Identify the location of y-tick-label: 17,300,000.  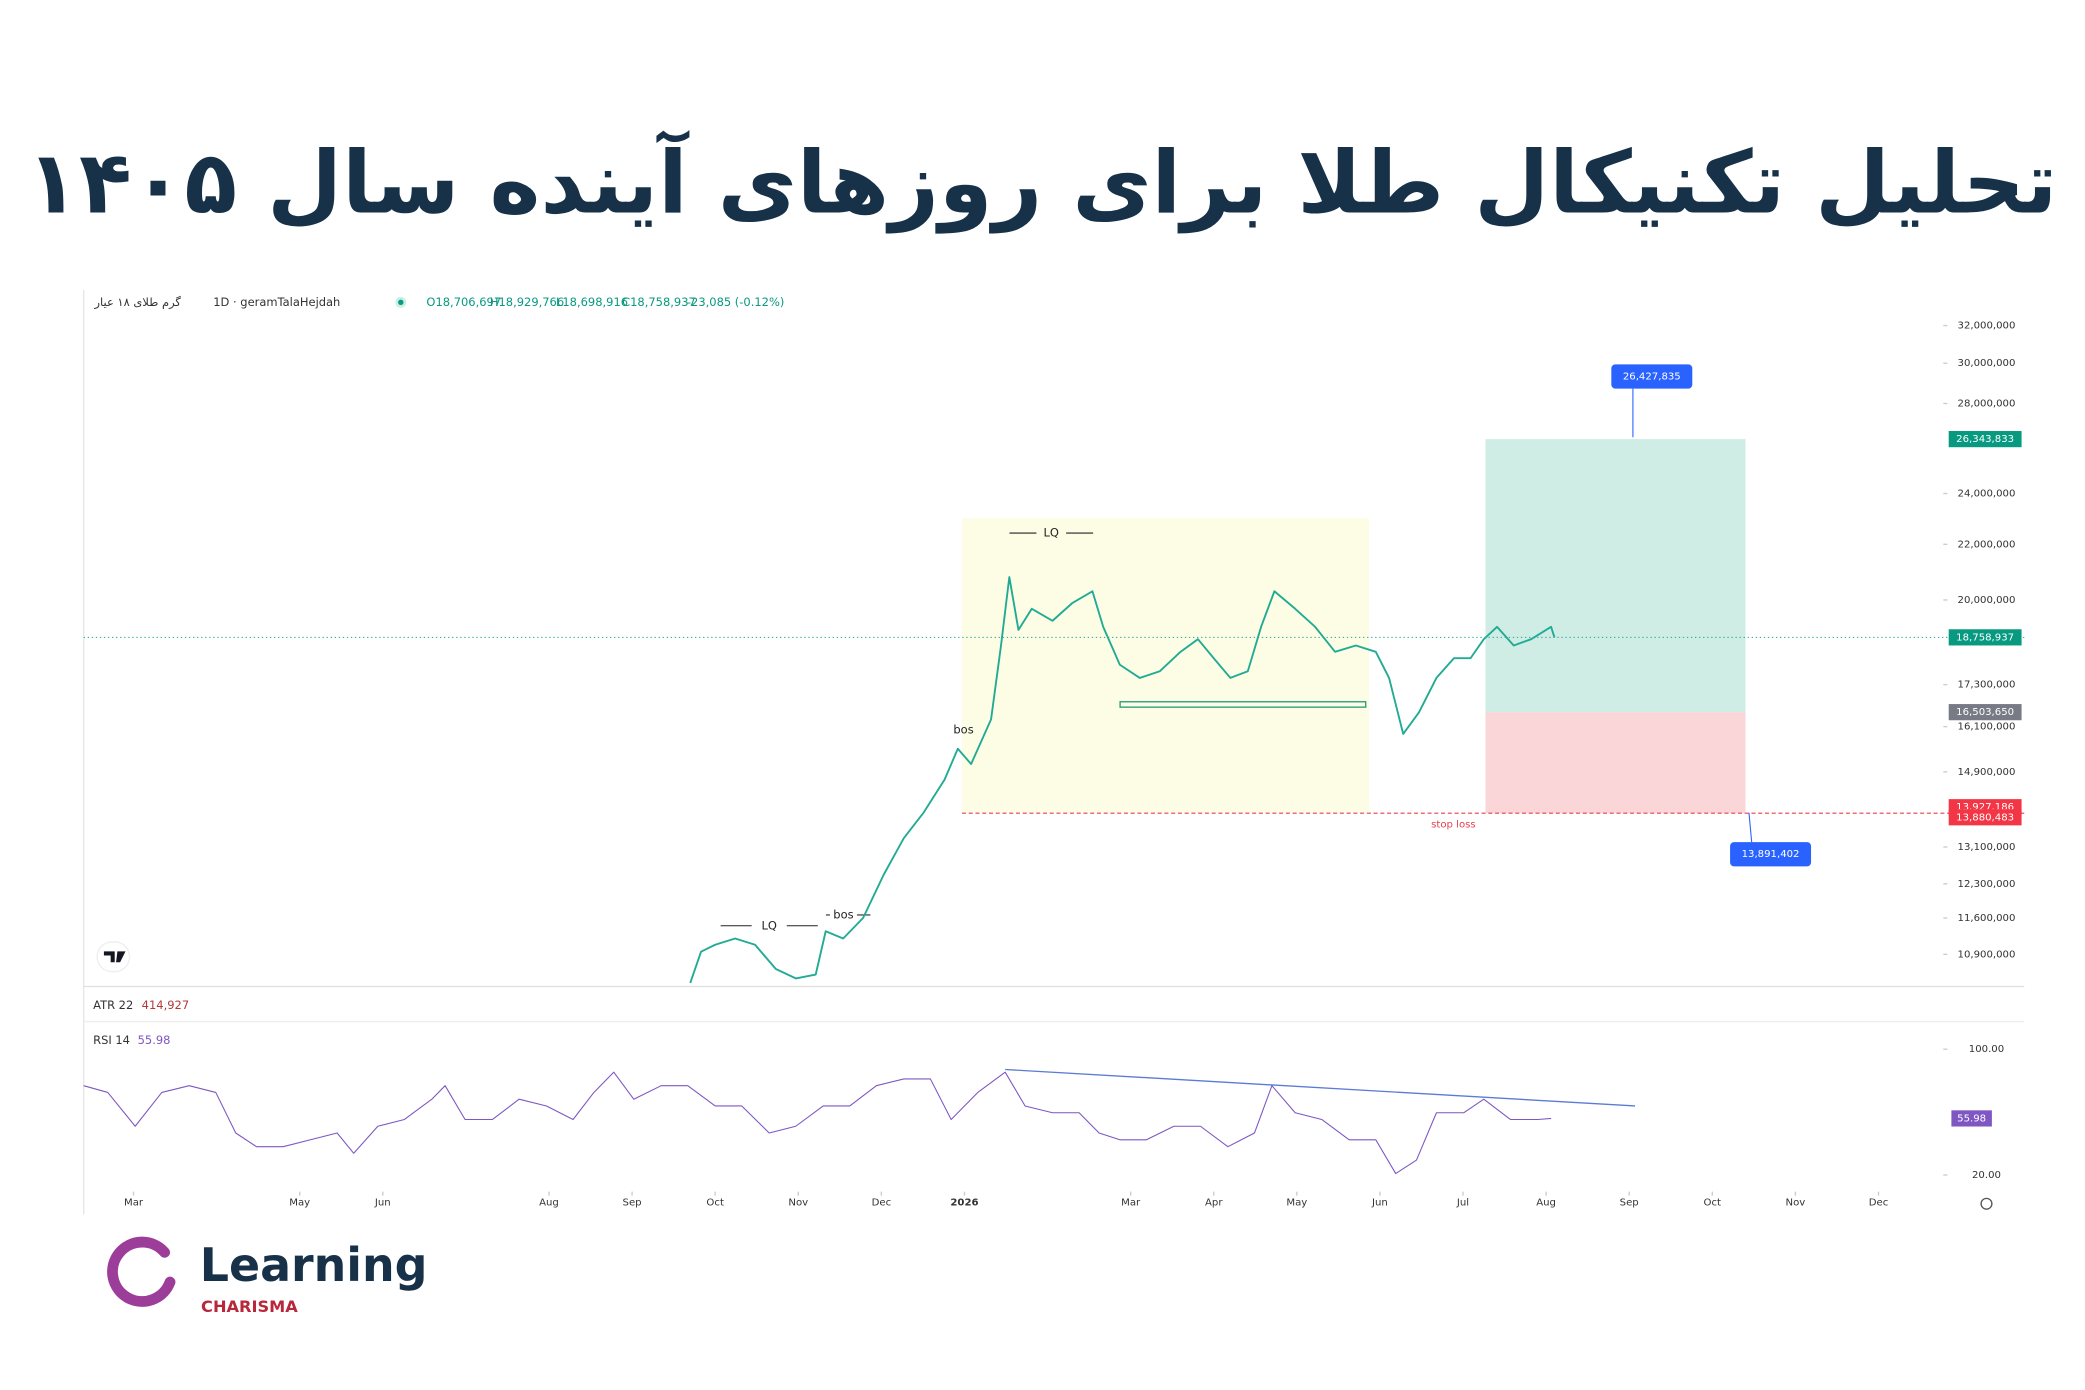
(1987, 685).